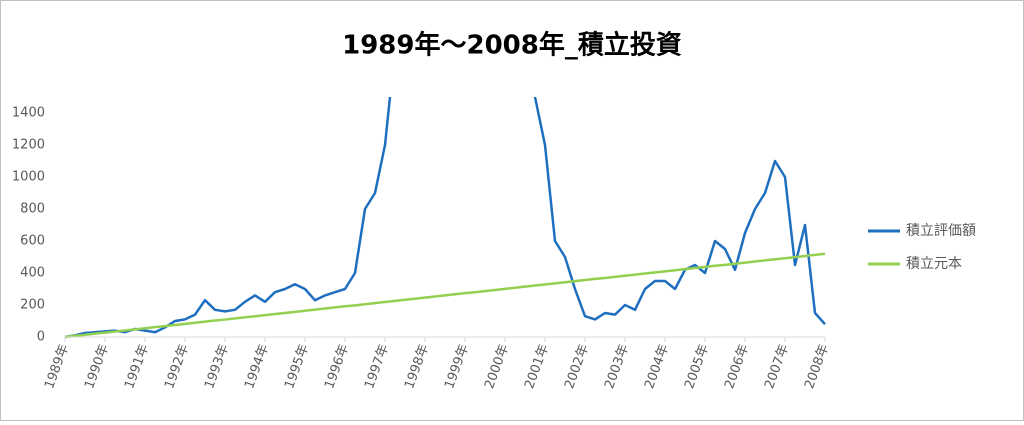  What do you see at coordinates (32, 241) in the screenshot?
I see `y-tick-label: 600` at bounding box center [32, 241].